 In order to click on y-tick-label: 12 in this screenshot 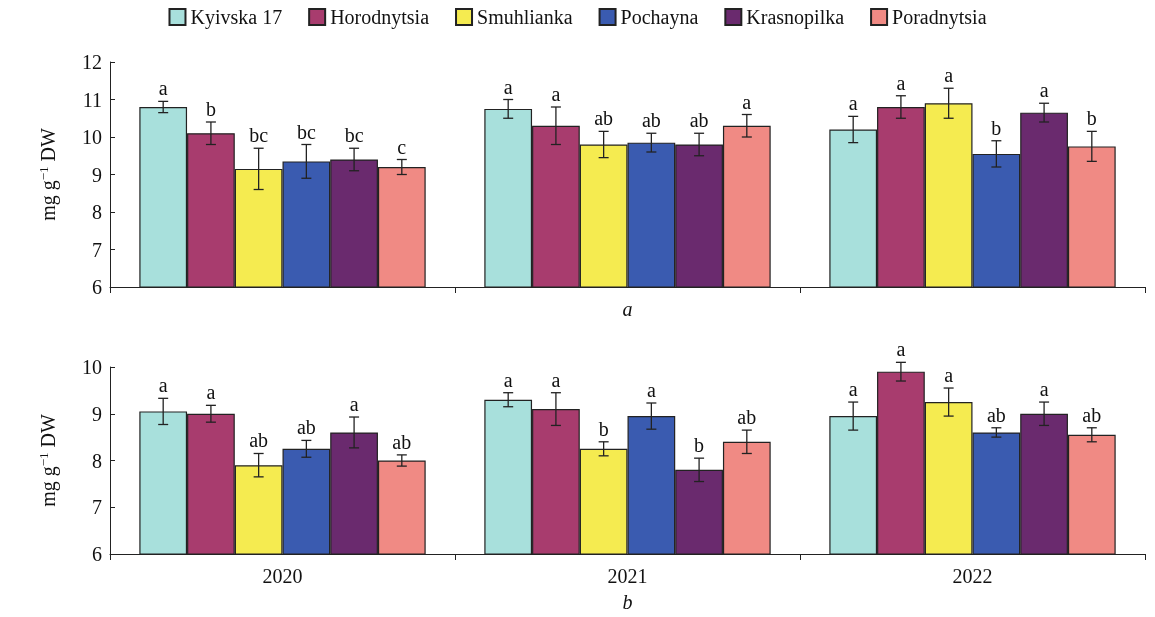, I will do `click(92, 62)`.